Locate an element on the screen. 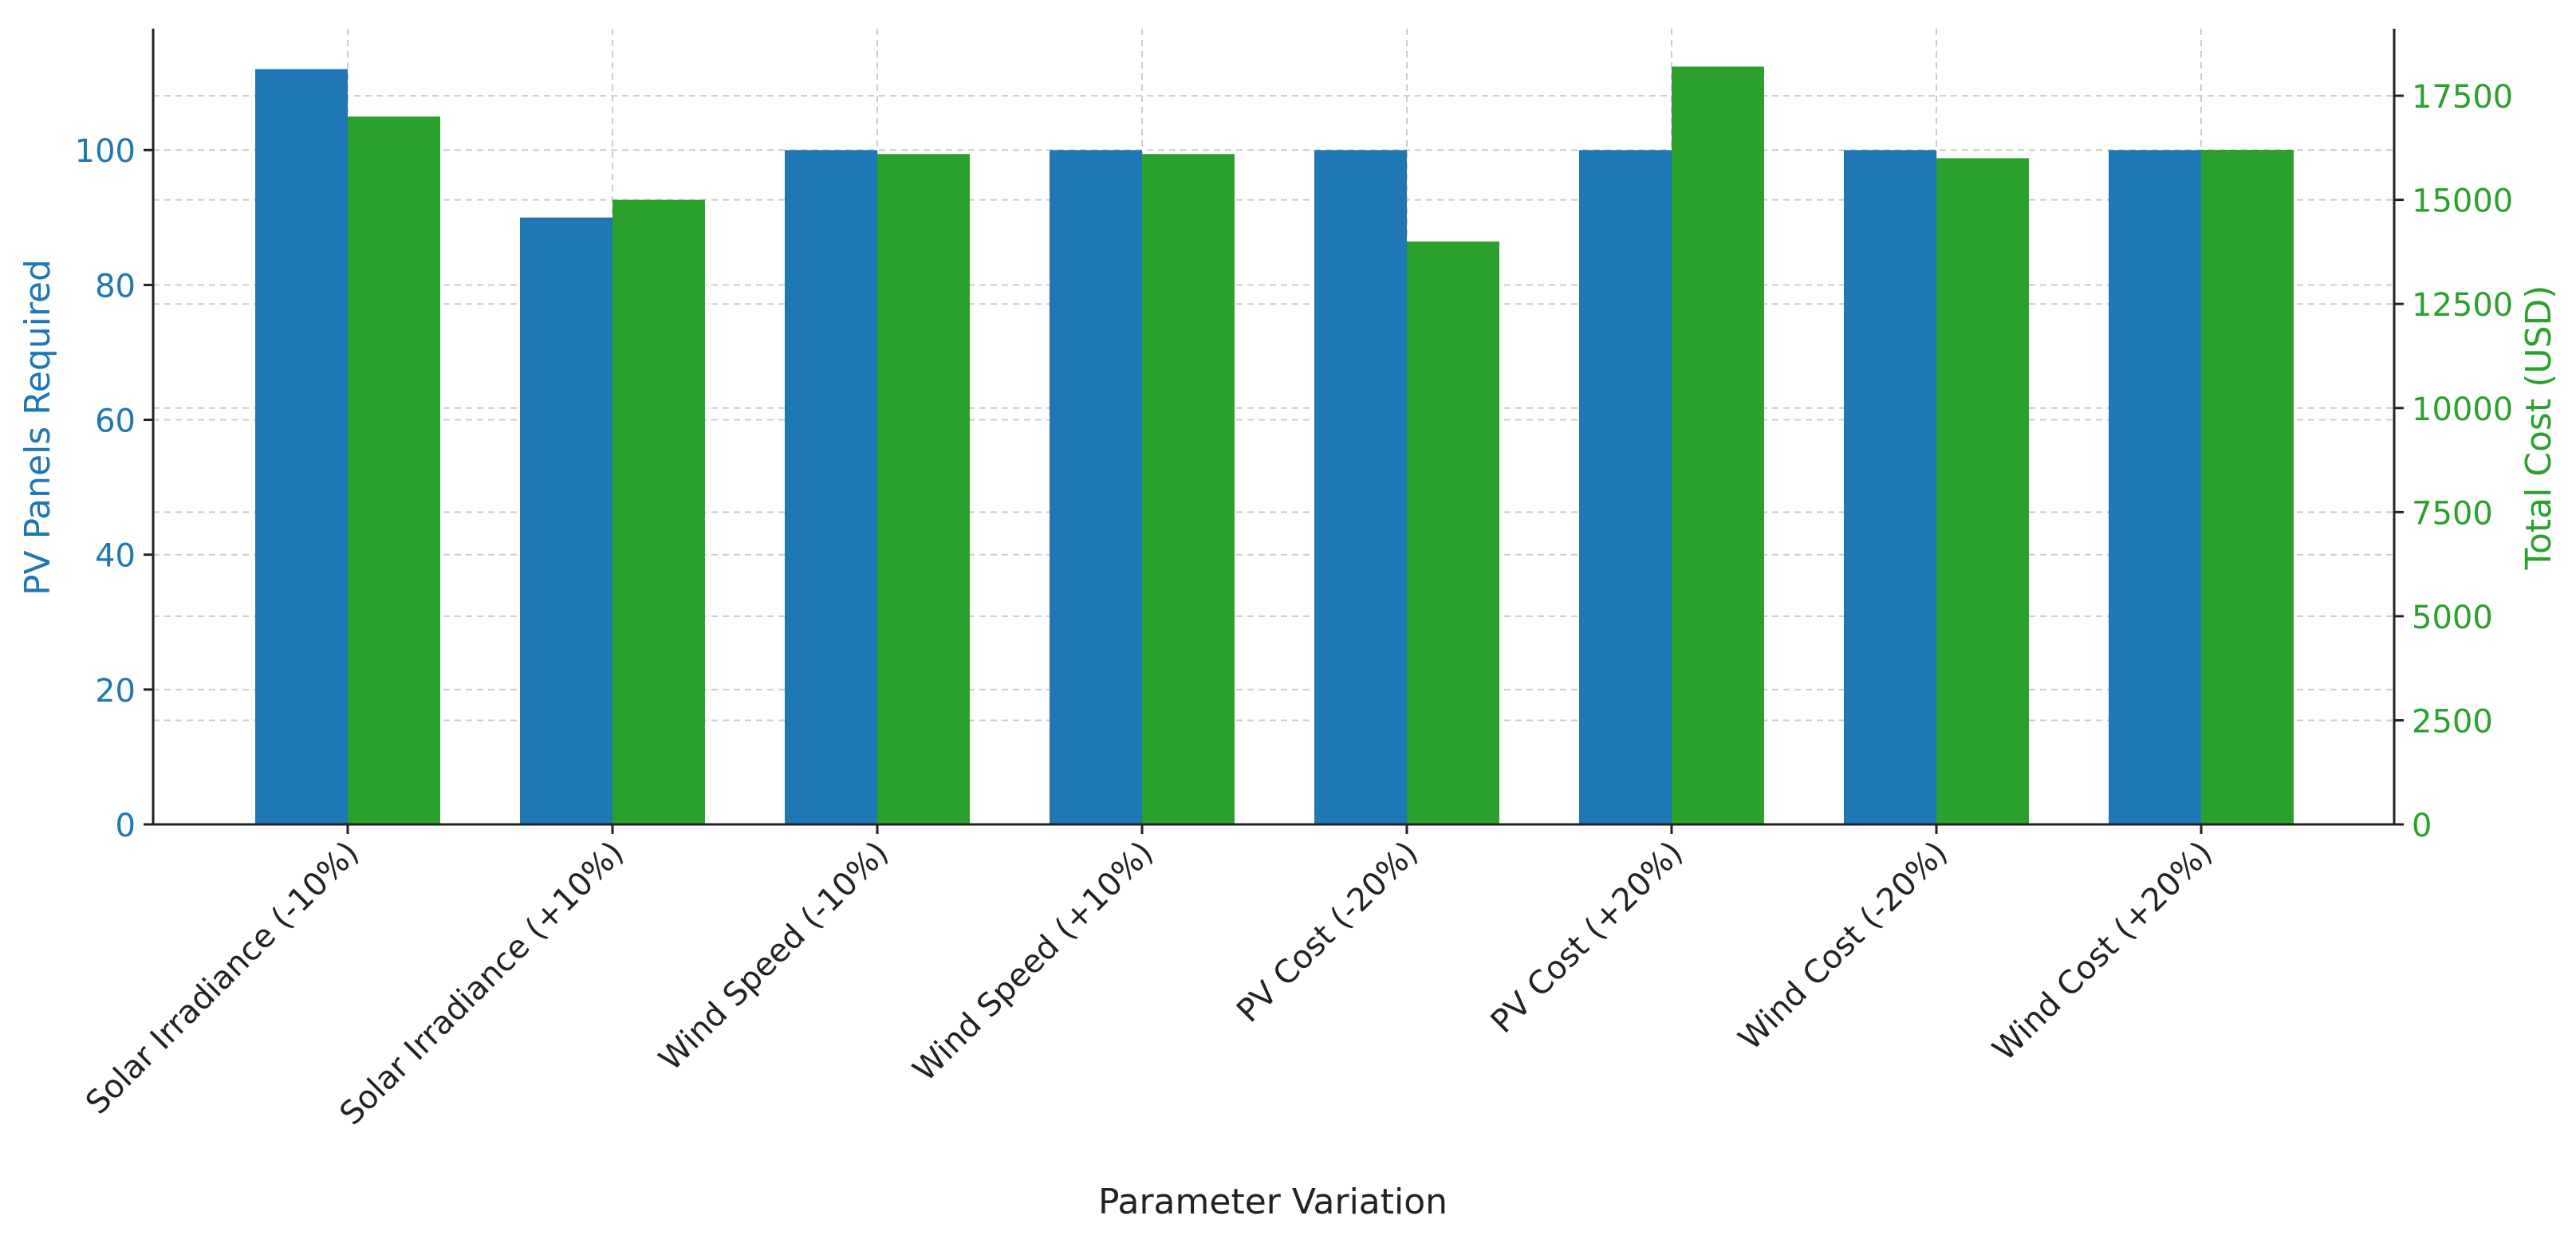 The width and height of the screenshot is (2576, 1243). x-tick-label: Wind Speed (-10%) is located at coordinates (774, 956).